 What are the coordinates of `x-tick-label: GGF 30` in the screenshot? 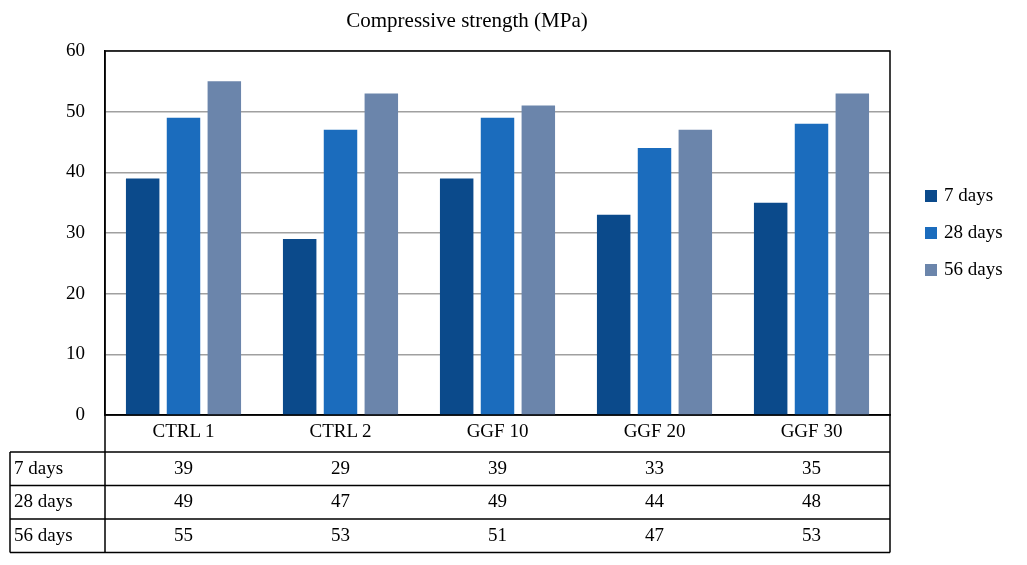 It's located at (811, 431).